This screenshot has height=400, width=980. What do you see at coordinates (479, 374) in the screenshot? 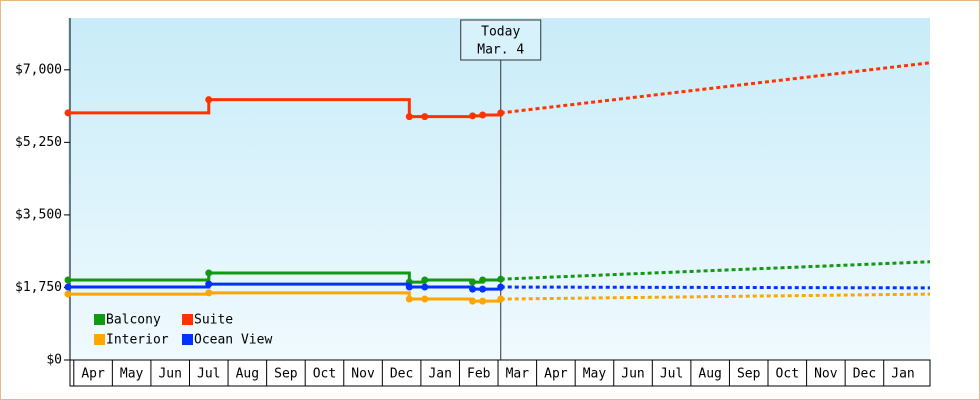
I see `x-tick-label: Feb` at bounding box center [479, 374].